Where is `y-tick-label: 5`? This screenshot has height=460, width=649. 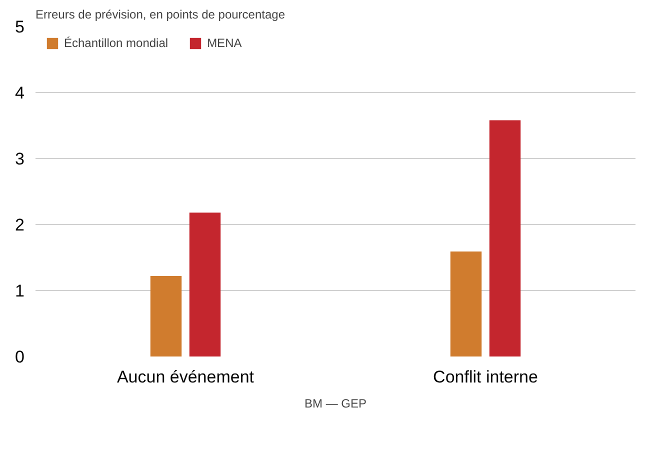
y-tick-label: 5 is located at coordinates (20, 27).